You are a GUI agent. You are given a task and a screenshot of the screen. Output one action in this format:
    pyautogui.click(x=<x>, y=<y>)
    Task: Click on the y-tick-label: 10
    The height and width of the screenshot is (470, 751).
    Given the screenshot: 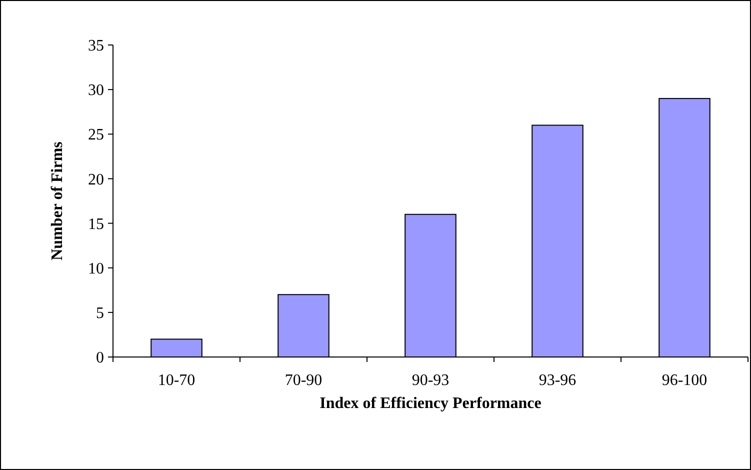 What is the action you would take?
    pyautogui.click(x=96, y=269)
    